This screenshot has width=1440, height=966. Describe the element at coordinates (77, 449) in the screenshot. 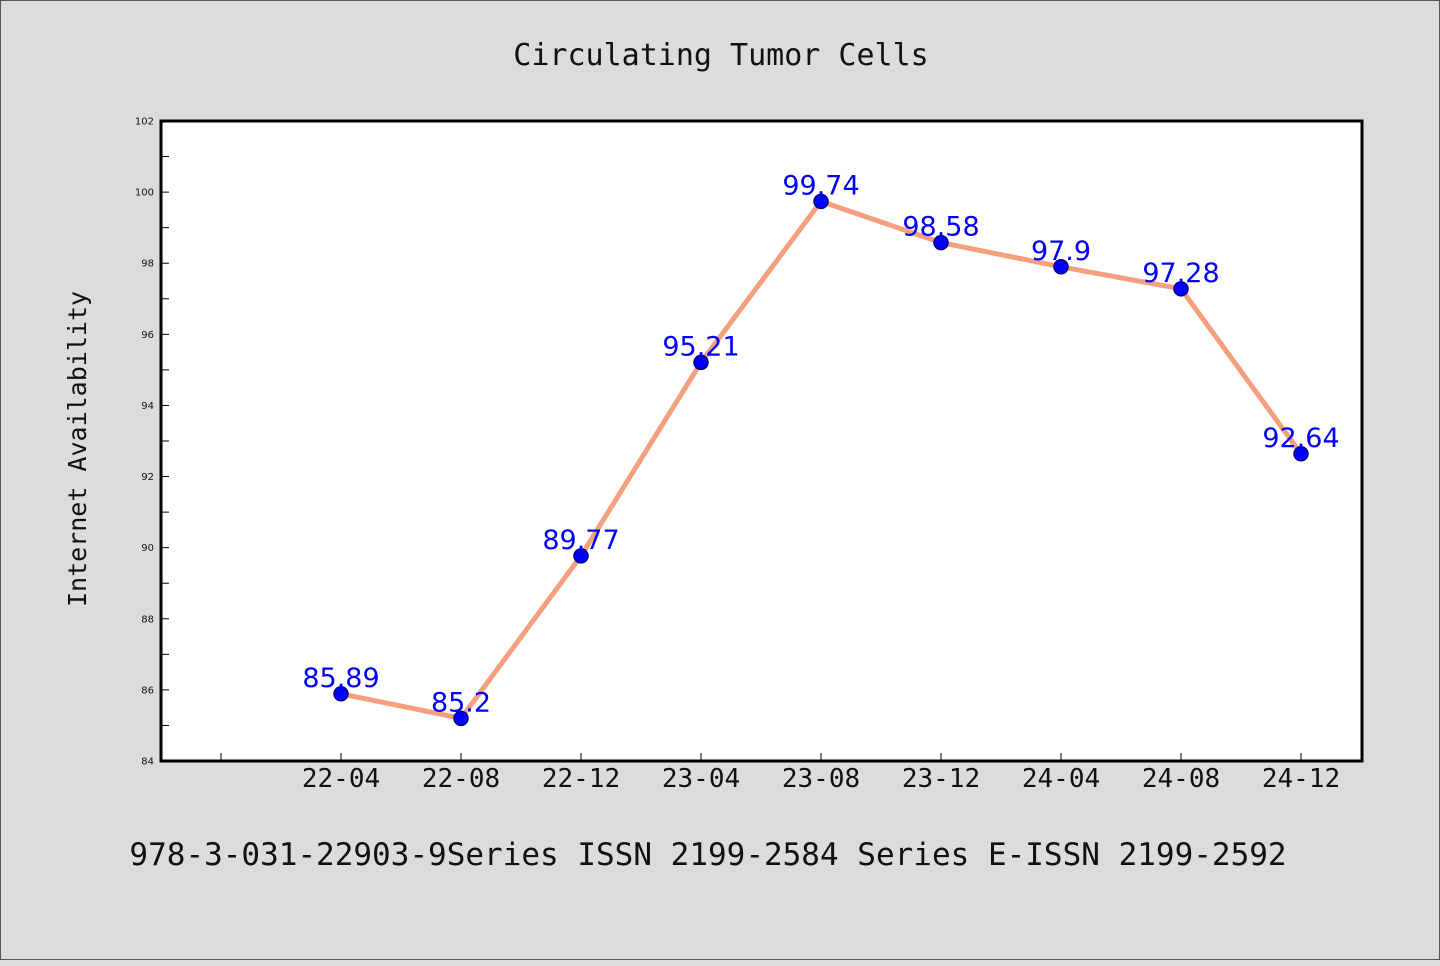

I see `y-axis-label: Internet Availability` at that location.